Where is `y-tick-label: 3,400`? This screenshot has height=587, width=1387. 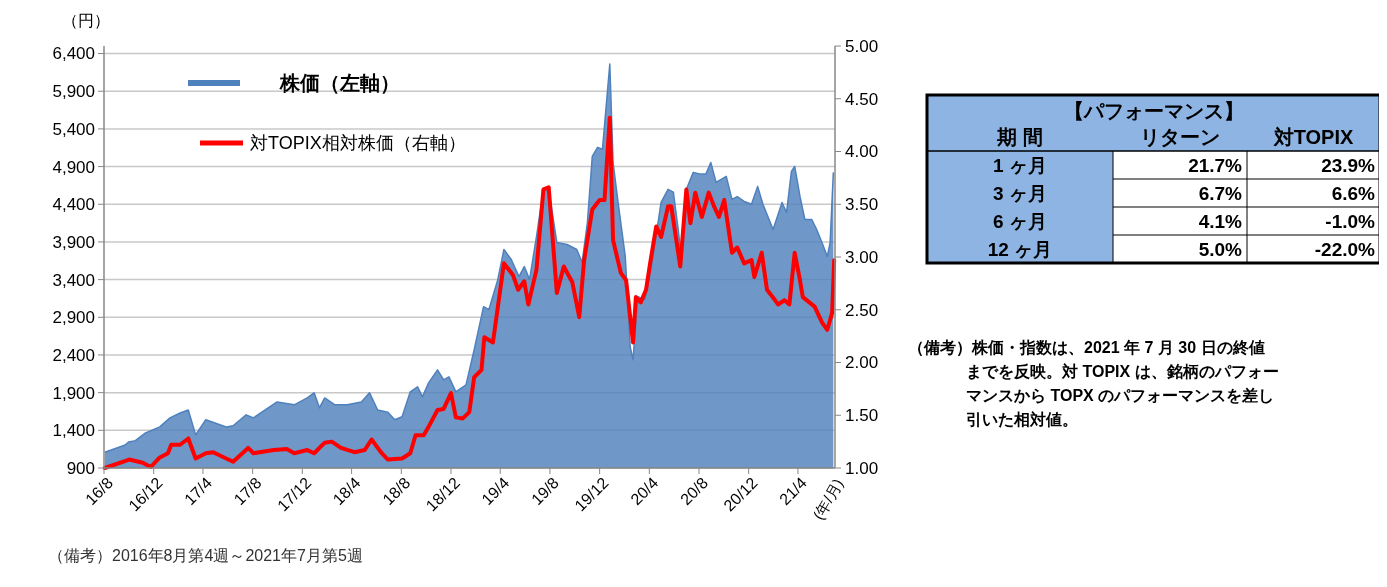
y-tick-label: 3,400 is located at coordinates (73, 280).